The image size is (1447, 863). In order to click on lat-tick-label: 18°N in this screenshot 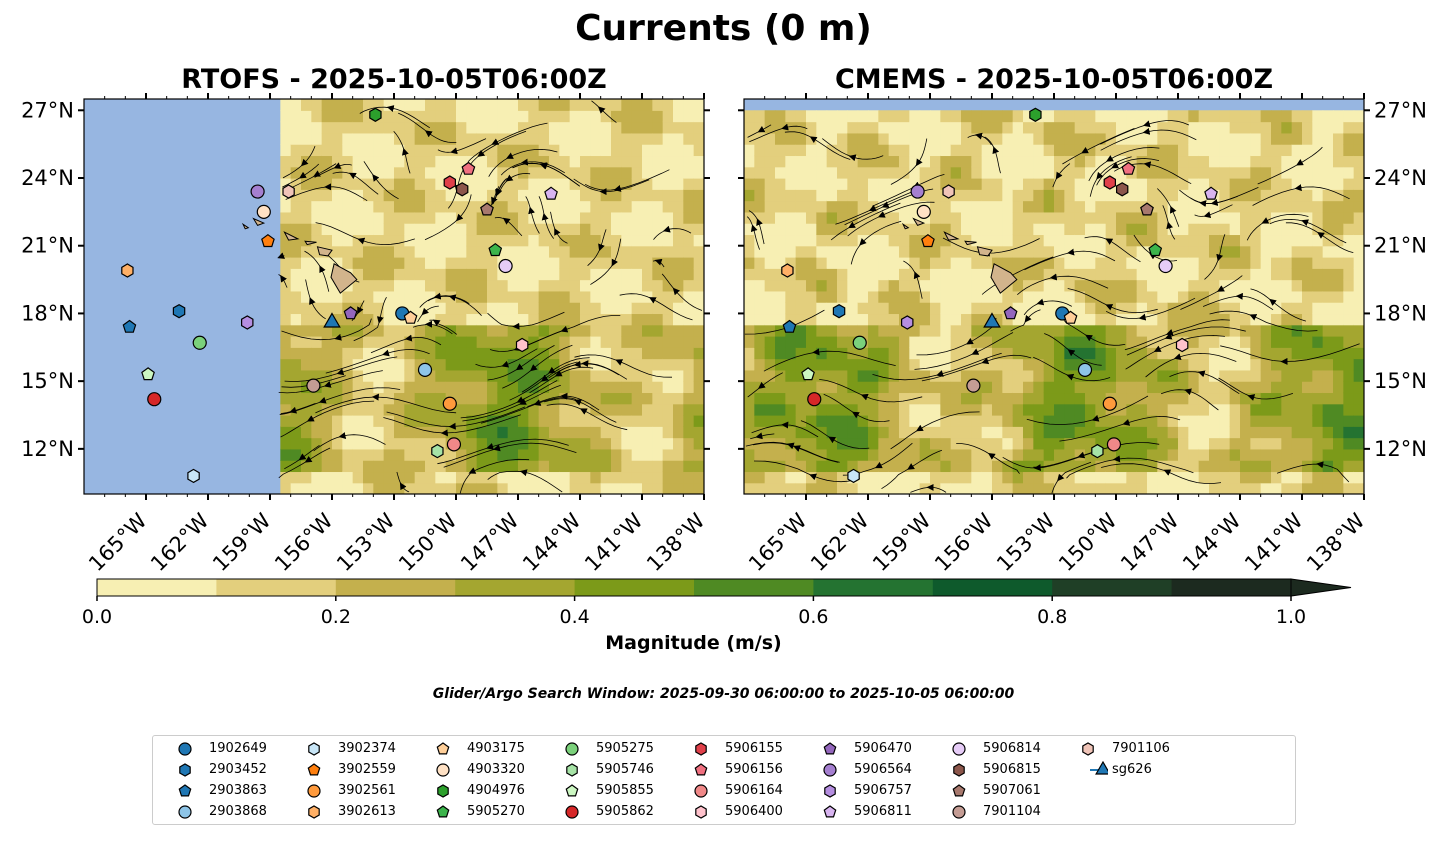, I will do `click(47, 313)`.